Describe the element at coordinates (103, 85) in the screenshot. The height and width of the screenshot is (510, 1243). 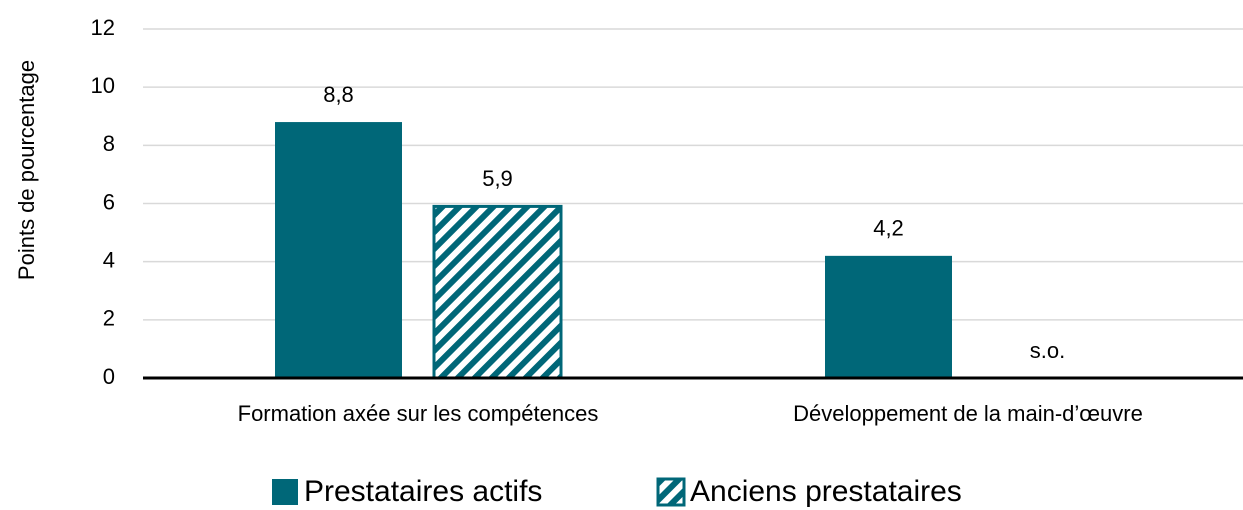
I see `y-tick-label: 10` at that location.